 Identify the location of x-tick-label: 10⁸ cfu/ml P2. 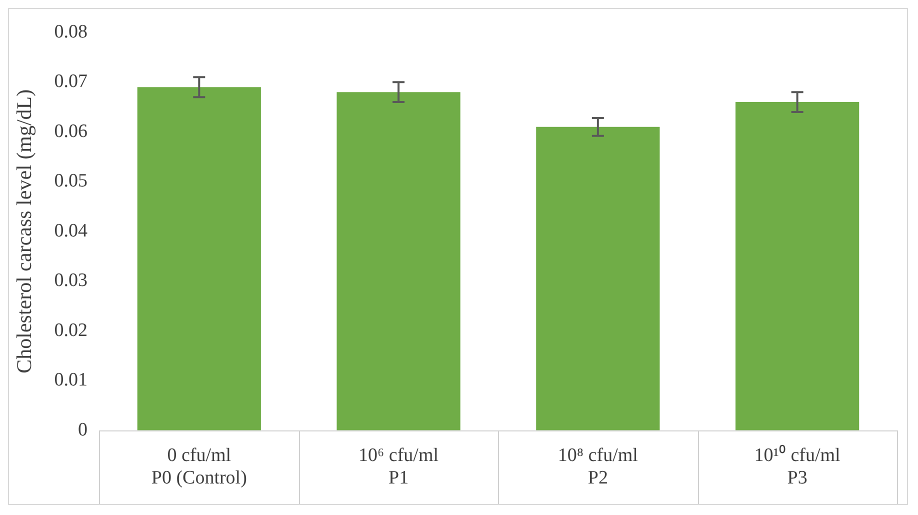
(598, 466).